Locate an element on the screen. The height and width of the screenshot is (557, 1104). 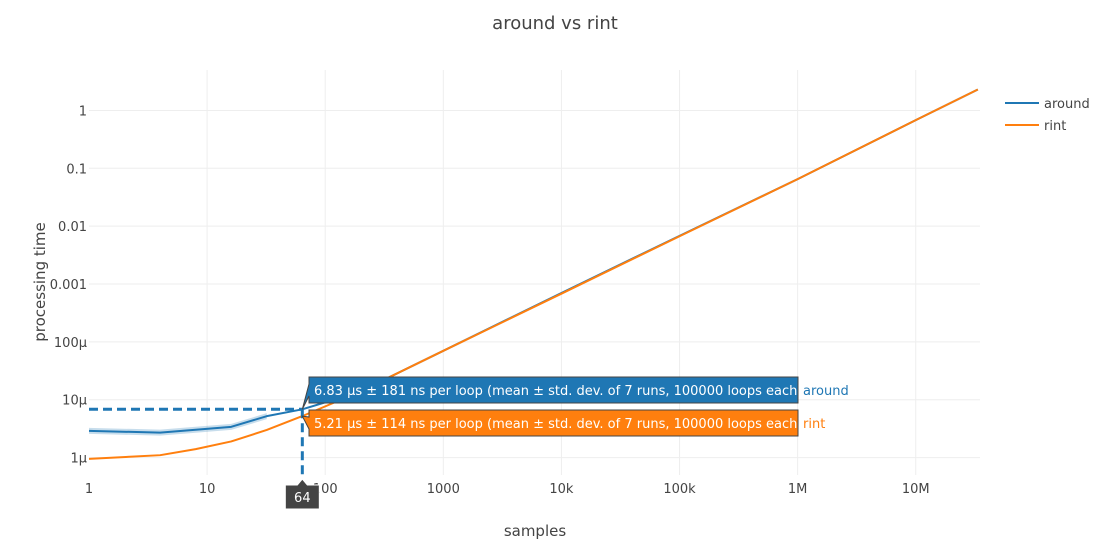
hover-box-rint is located at coordinates (550, 423).